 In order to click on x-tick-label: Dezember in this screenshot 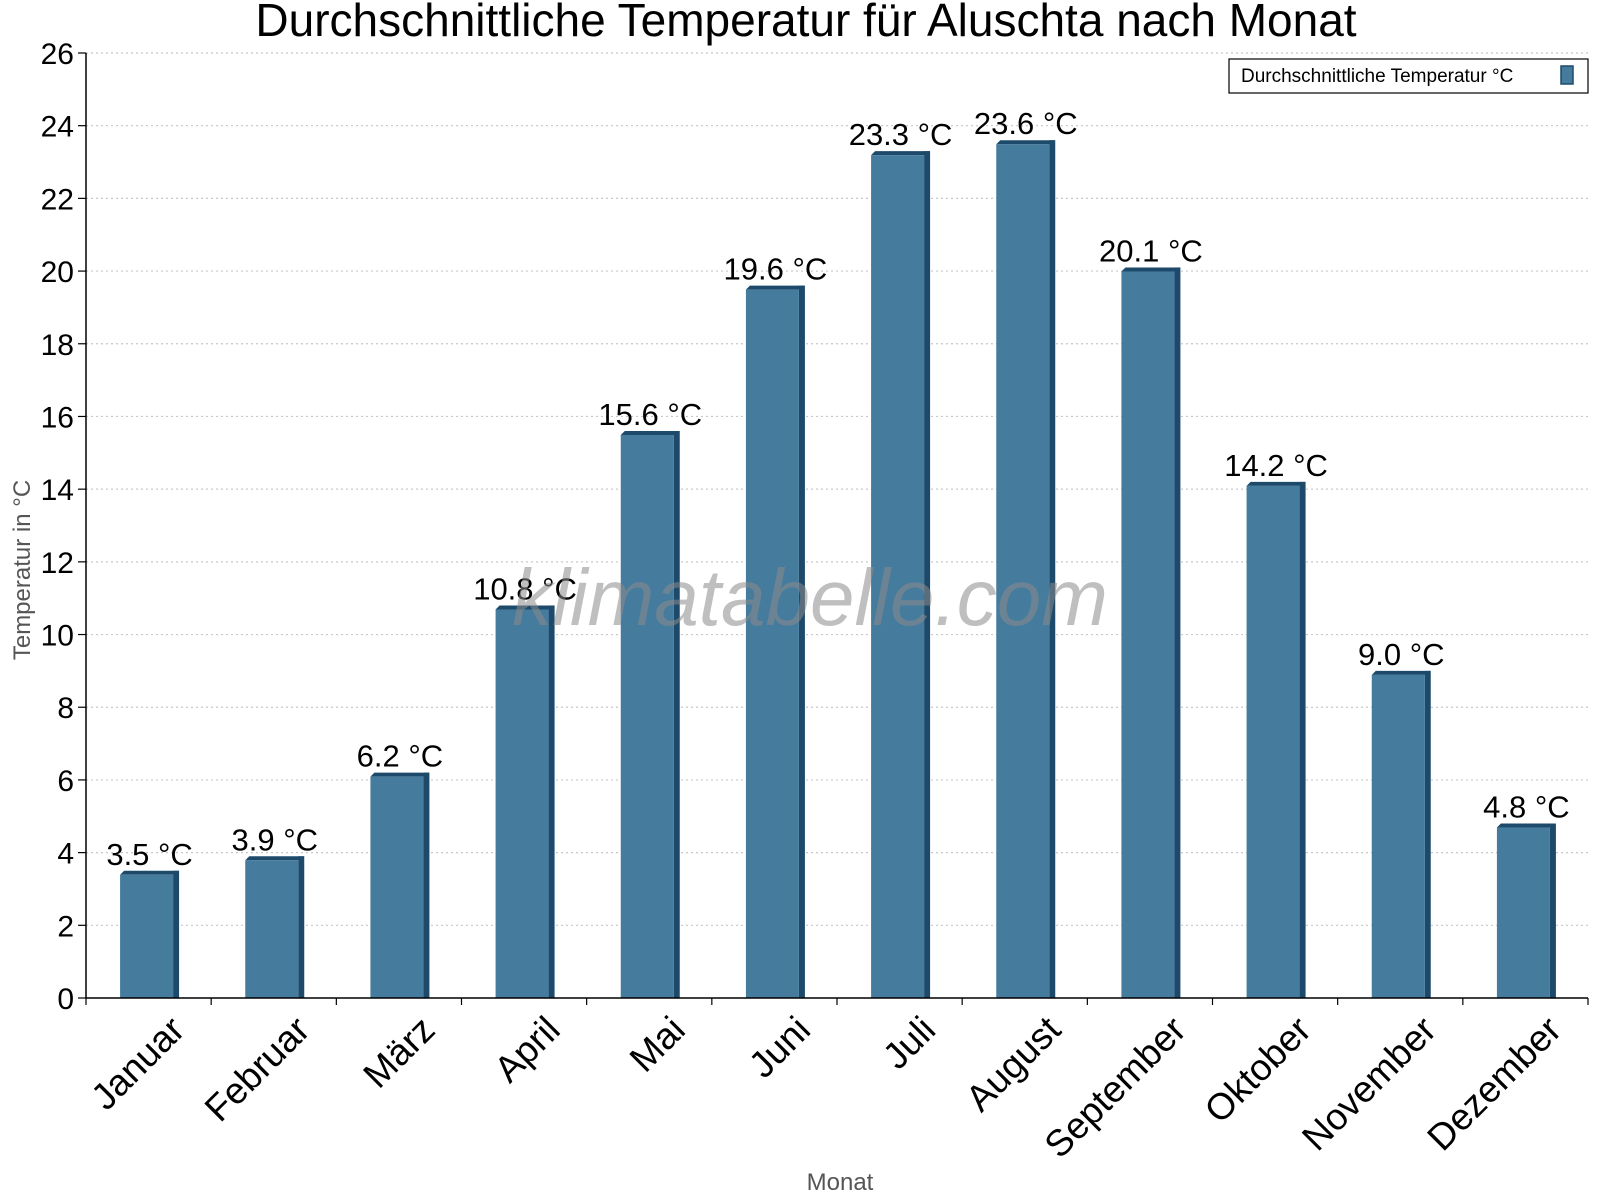, I will do `click(1494, 1084)`.